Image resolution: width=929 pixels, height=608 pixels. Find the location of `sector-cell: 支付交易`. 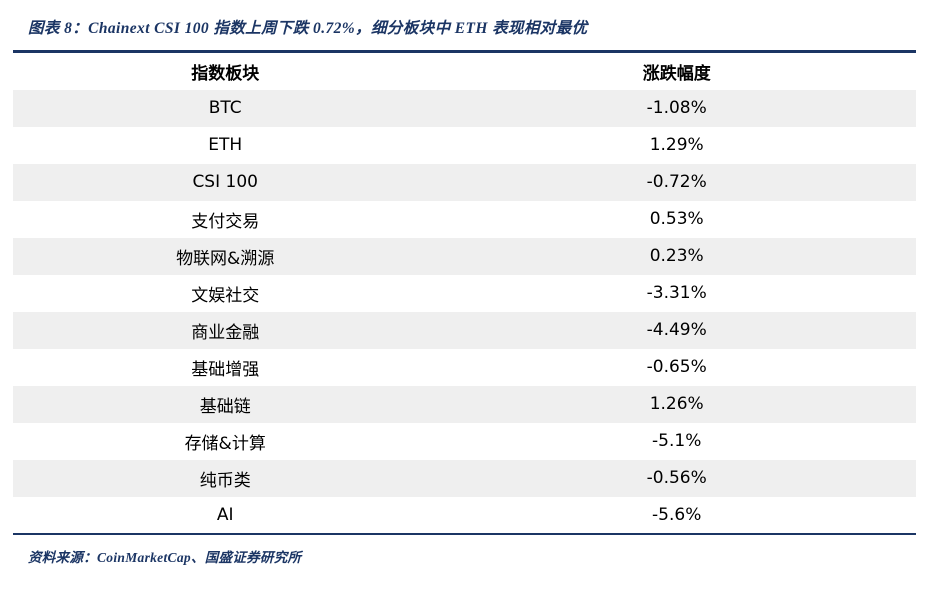

sector-cell: 支付交易 is located at coordinates (225, 221).